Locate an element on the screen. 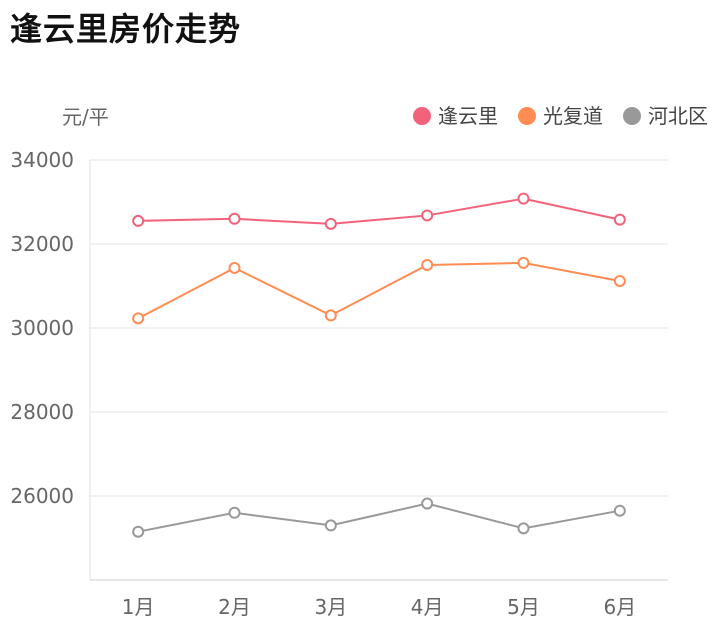 This screenshot has width=718, height=640. x-tick-label-5: 5月 is located at coordinates (523, 607).